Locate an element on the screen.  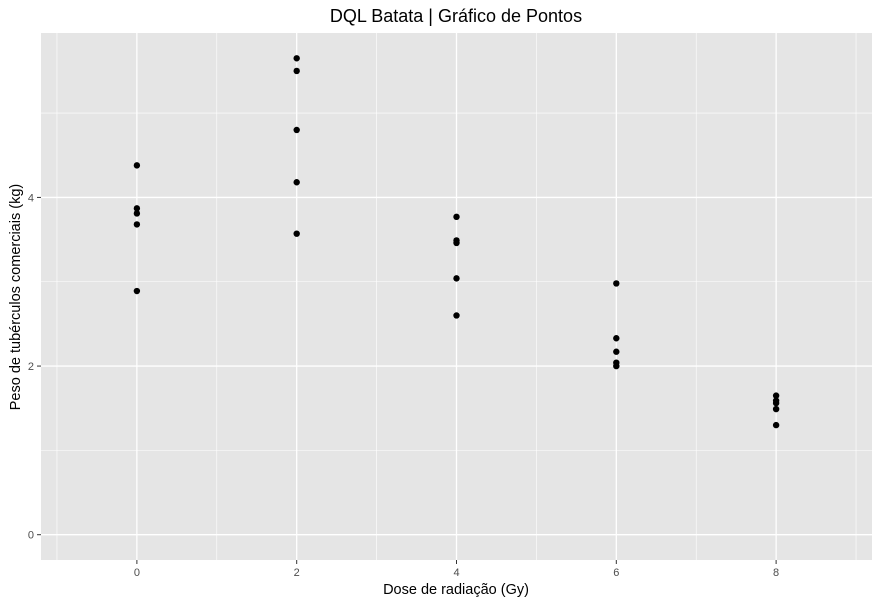
chart-title: DQL Batata | Gráfico de Pontos is located at coordinates (456, 16).